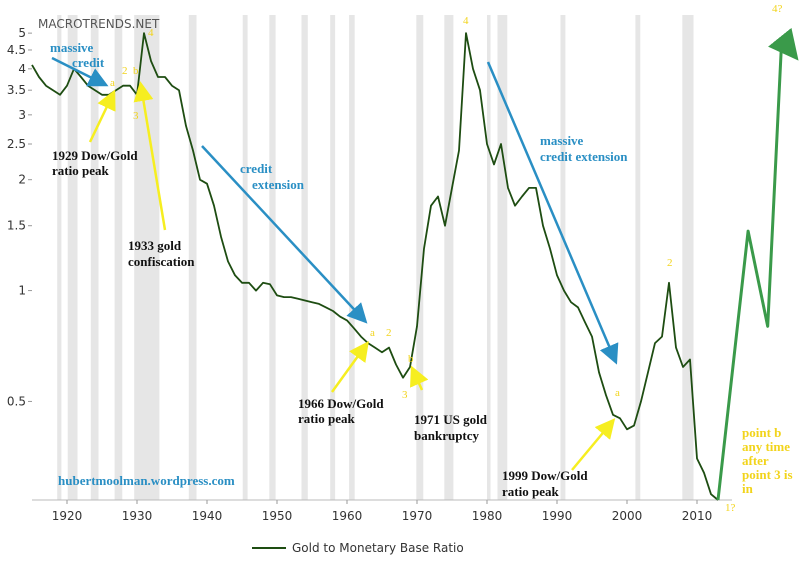  I want to click on annotation: in, so click(748, 488).